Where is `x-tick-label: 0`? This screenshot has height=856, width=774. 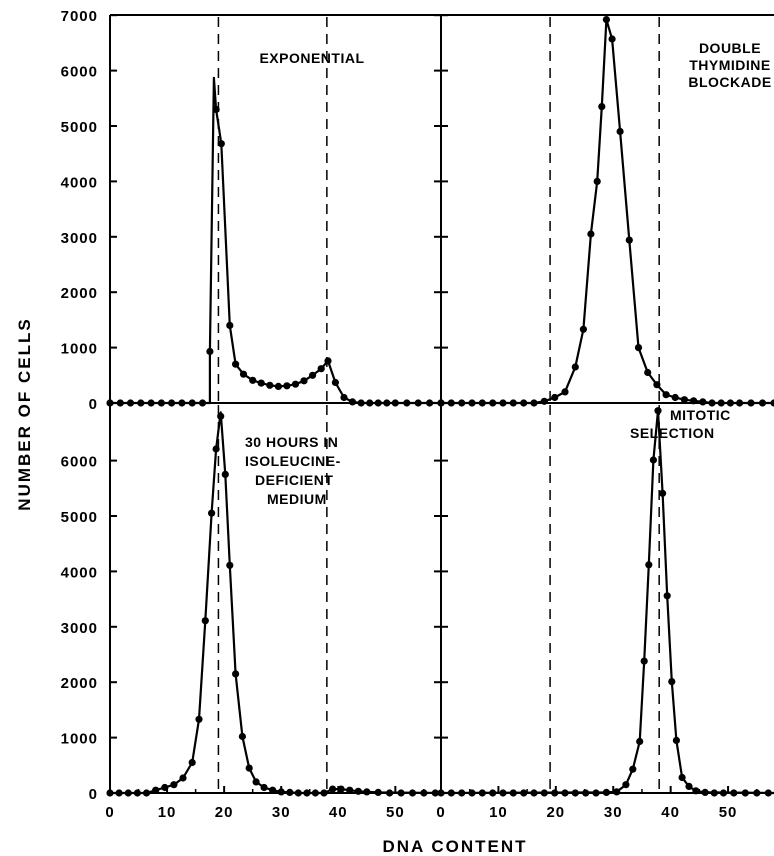
x-tick-label: 0 is located at coordinates (440, 812).